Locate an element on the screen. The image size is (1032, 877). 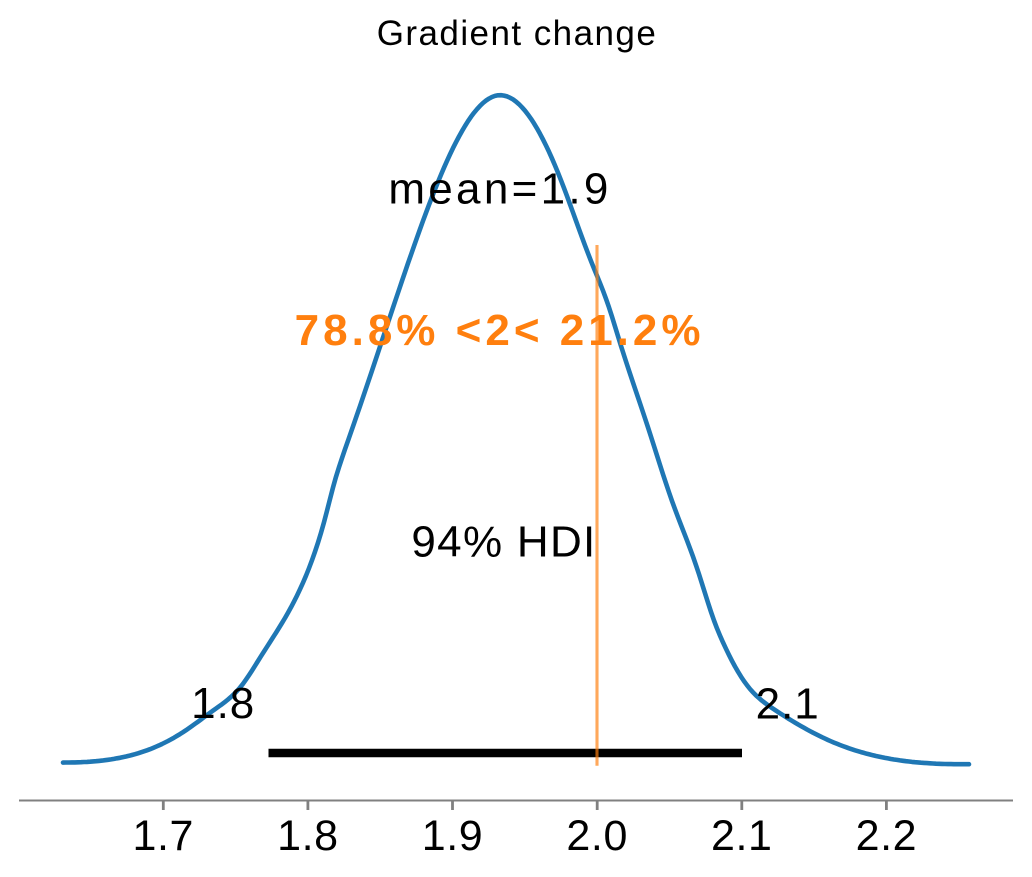
svg-text: 1.7 is located at coordinates (164, 836).